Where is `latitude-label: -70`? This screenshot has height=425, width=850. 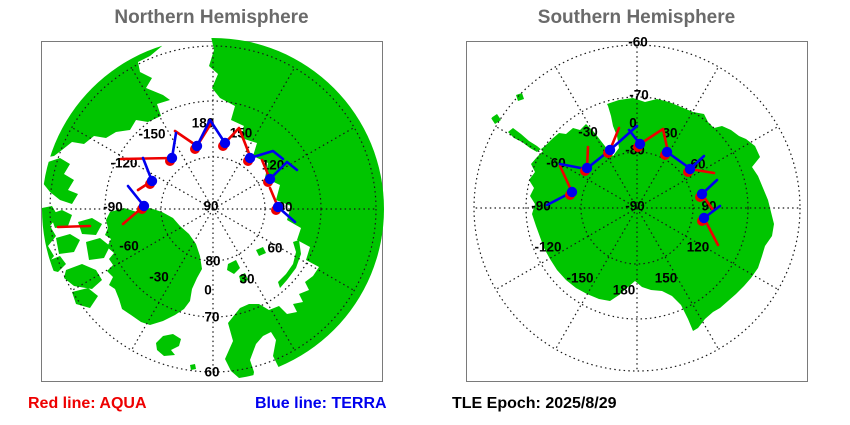
latitude-label: -70 is located at coordinates (639, 95).